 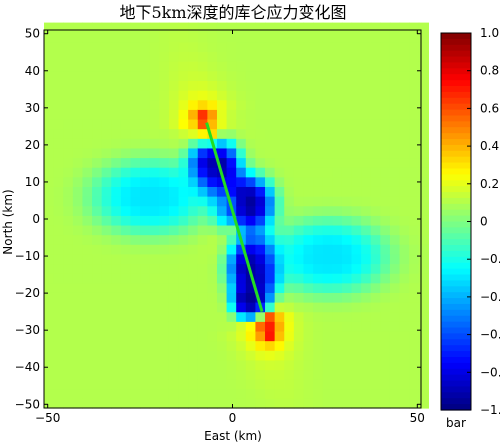 I want to click on y-tick-label: −50, so click(x=27, y=404).